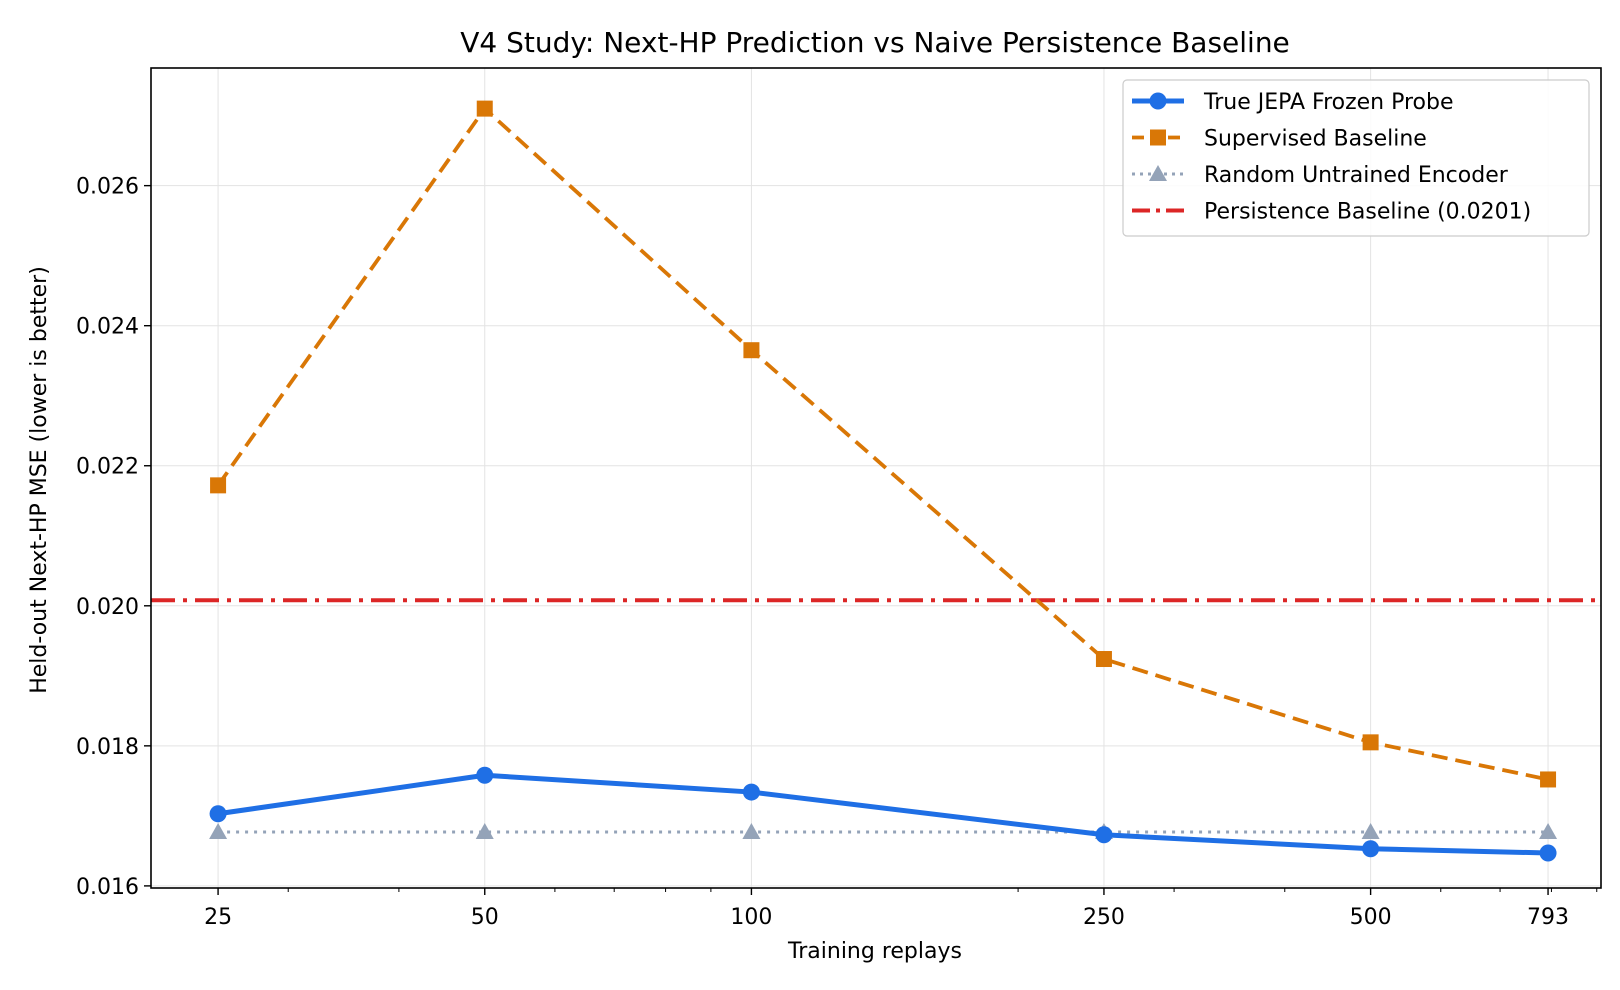  I want to click on legend-entry-3: Persistence Baseline (0.0201), so click(1331, 212).